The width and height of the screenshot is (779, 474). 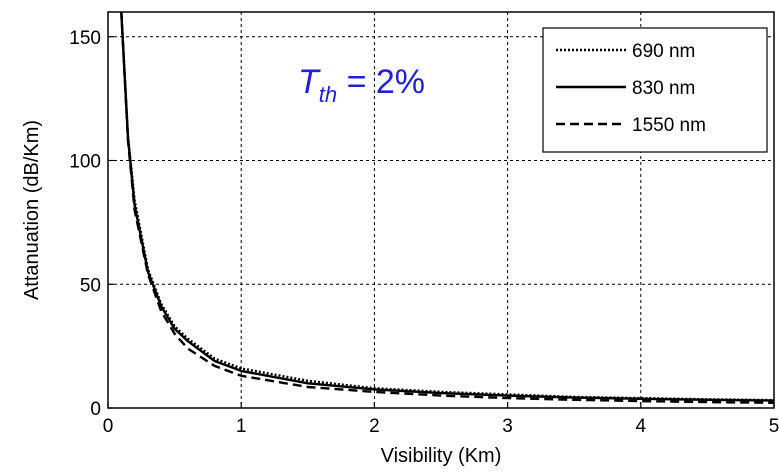 I want to click on legend-label-0: 690 nm, so click(x=663, y=51).